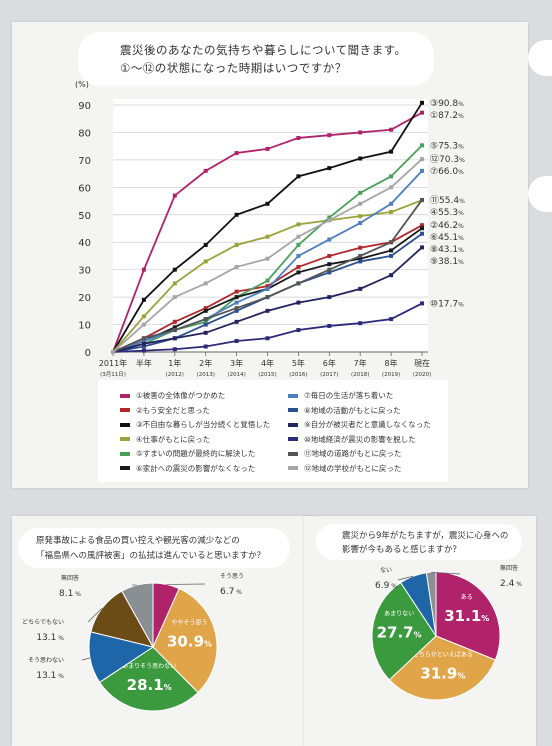 This screenshot has height=746, width=552. Describe the element at coordinates (357, 468) in the screenshot. I see `legend-label: 地域の学校がもとに戻った` at that location.